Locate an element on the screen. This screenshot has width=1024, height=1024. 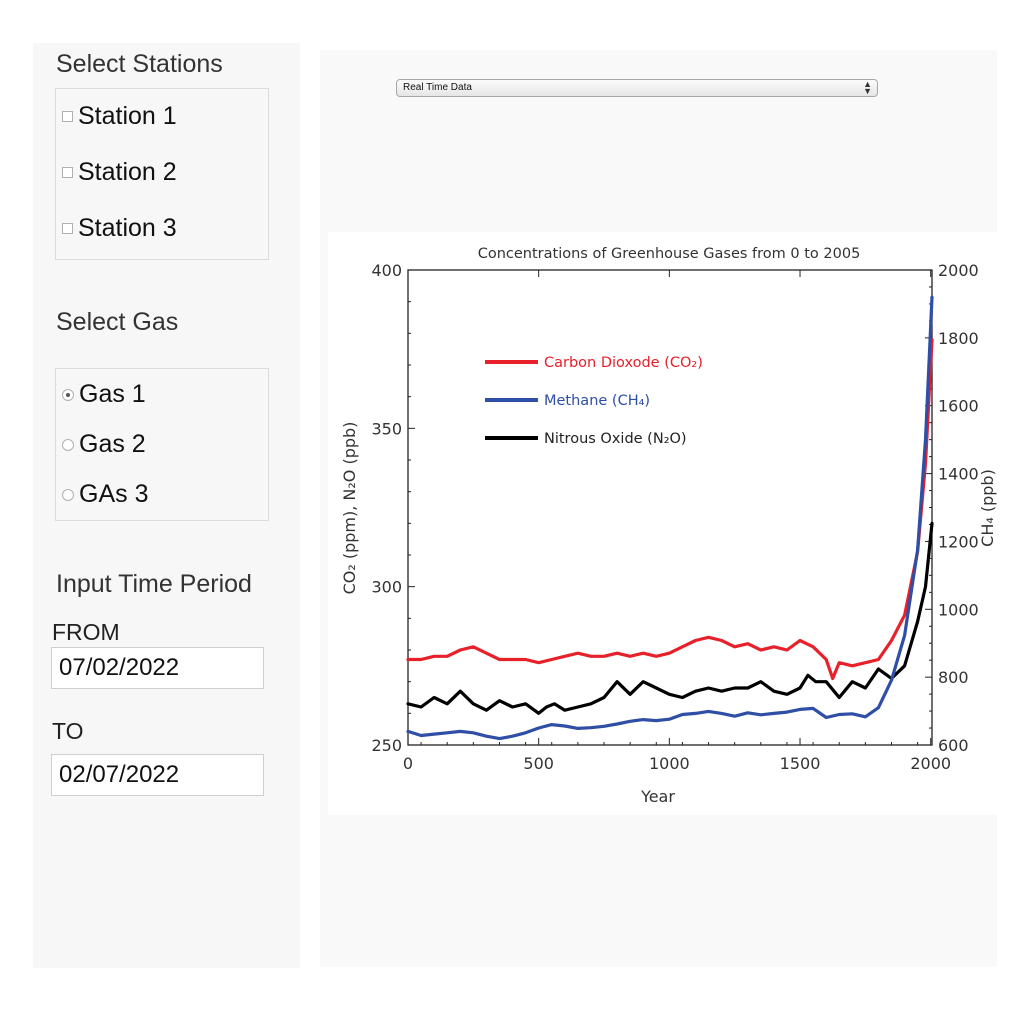
x-tick-label: 1500 is located at coordinates (800, 763).